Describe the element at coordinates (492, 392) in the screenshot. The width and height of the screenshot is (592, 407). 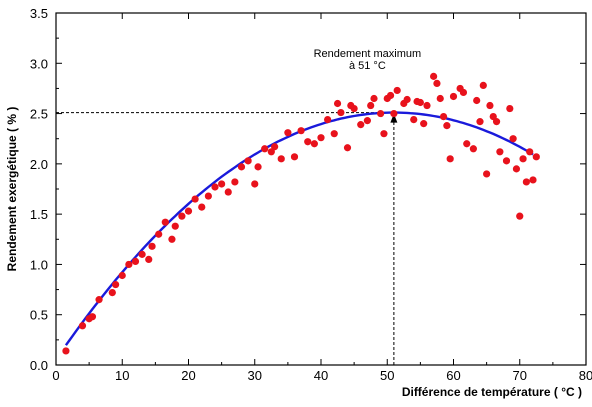
I see `x-axis-label: Différence de température ( °C )` at that location.